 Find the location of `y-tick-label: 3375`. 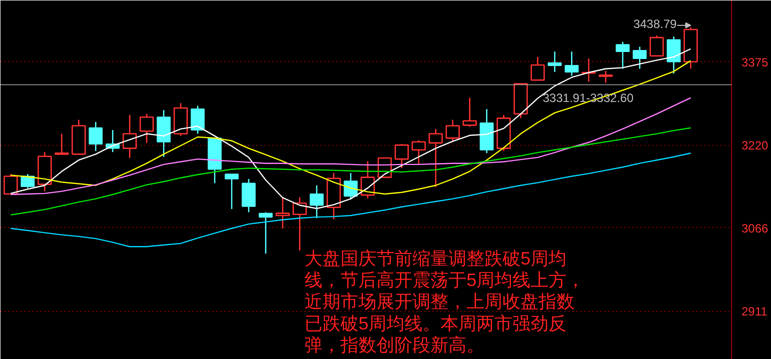

y-tick-label: 3375 is located at coordinates (755, 62).